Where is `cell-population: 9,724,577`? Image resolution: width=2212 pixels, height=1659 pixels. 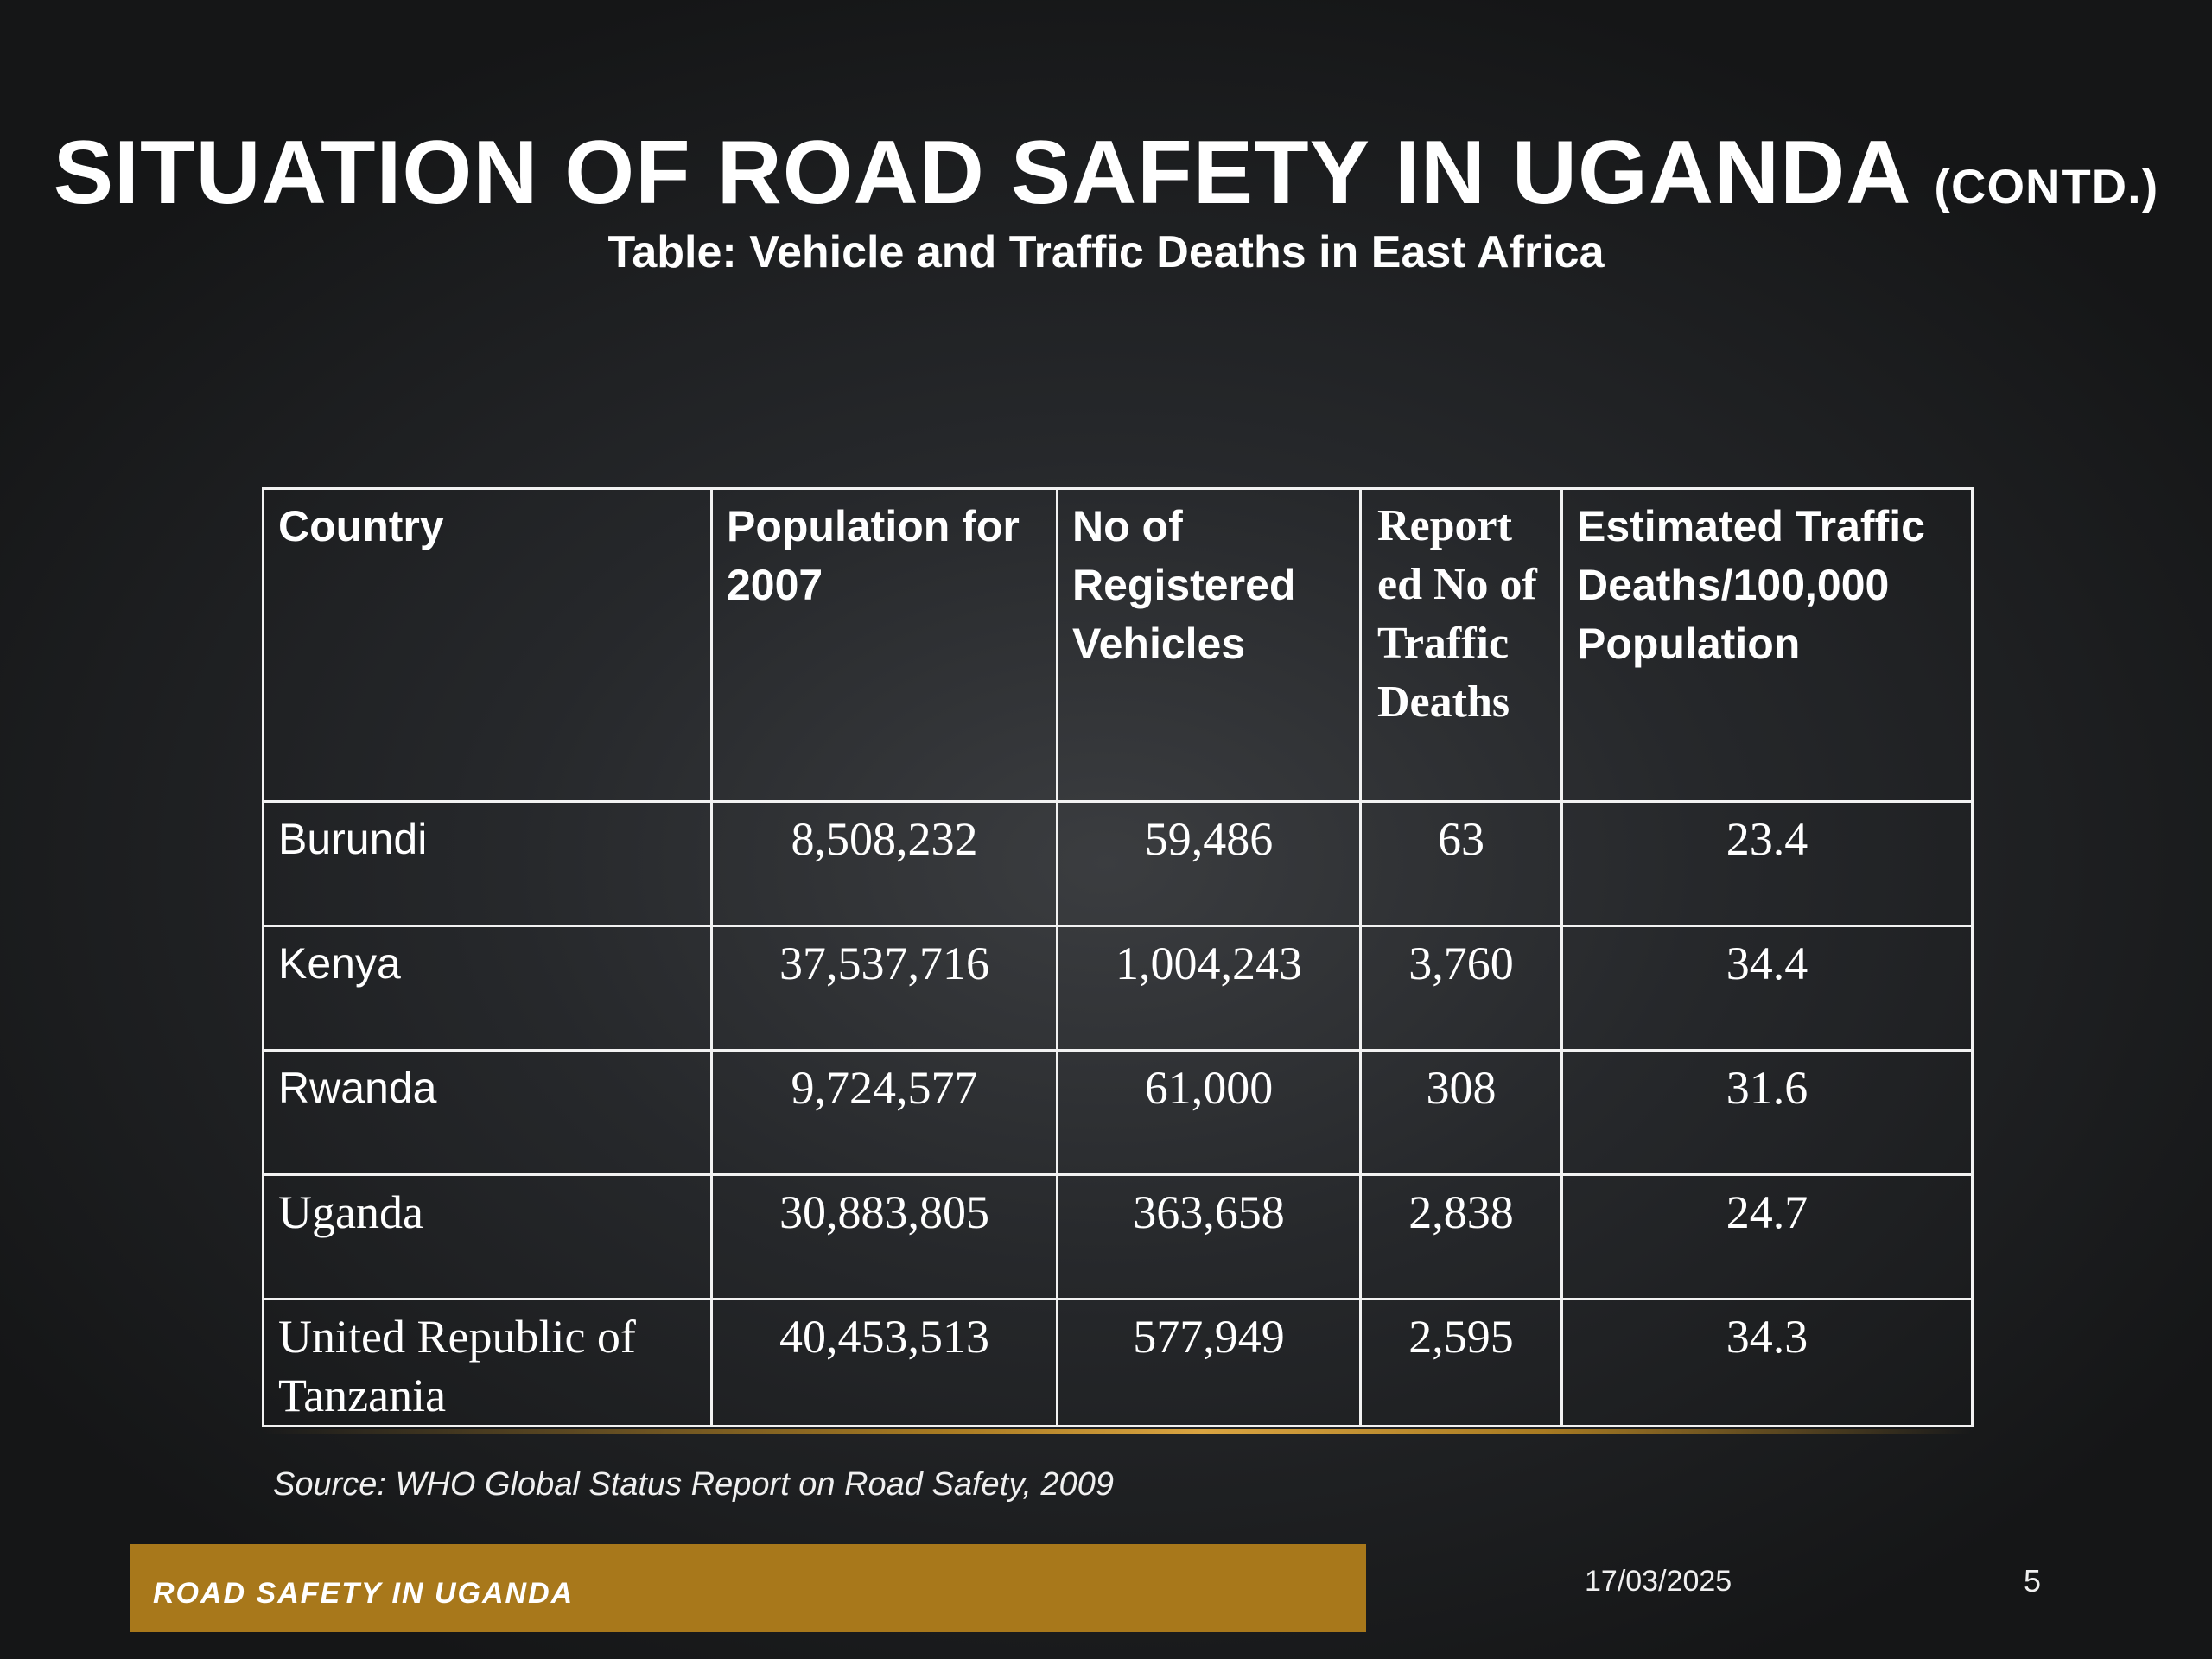
cell-population: 9,724,577 is located at coordinates (884, 1112).